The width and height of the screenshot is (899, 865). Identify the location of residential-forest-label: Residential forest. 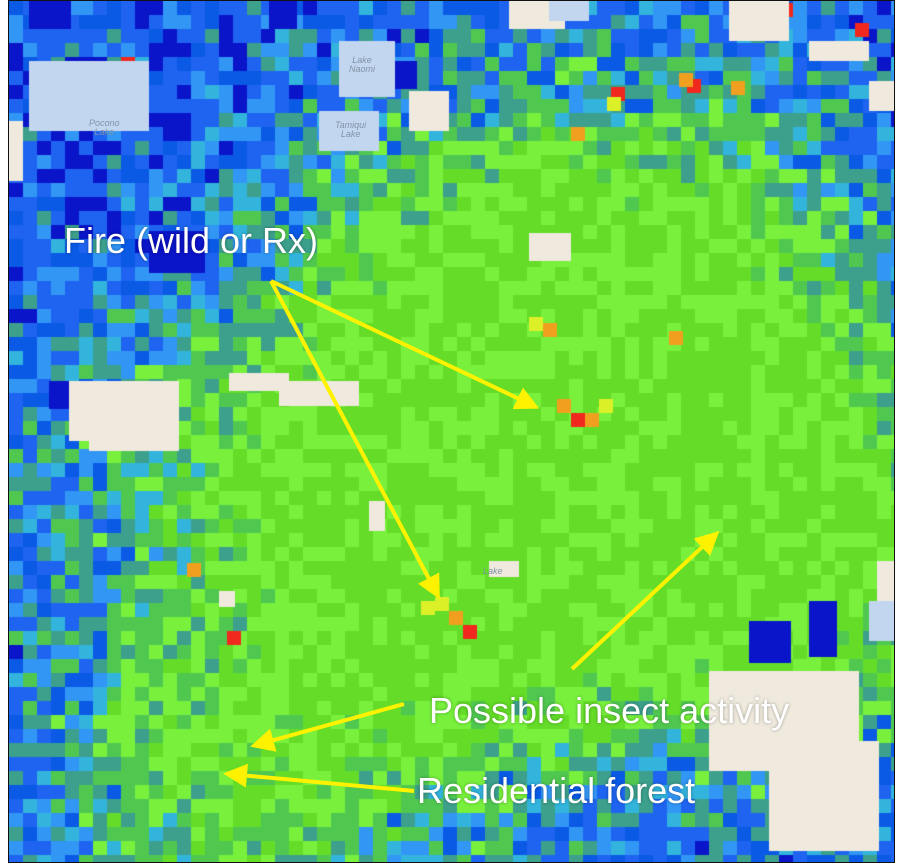
(556, 790).